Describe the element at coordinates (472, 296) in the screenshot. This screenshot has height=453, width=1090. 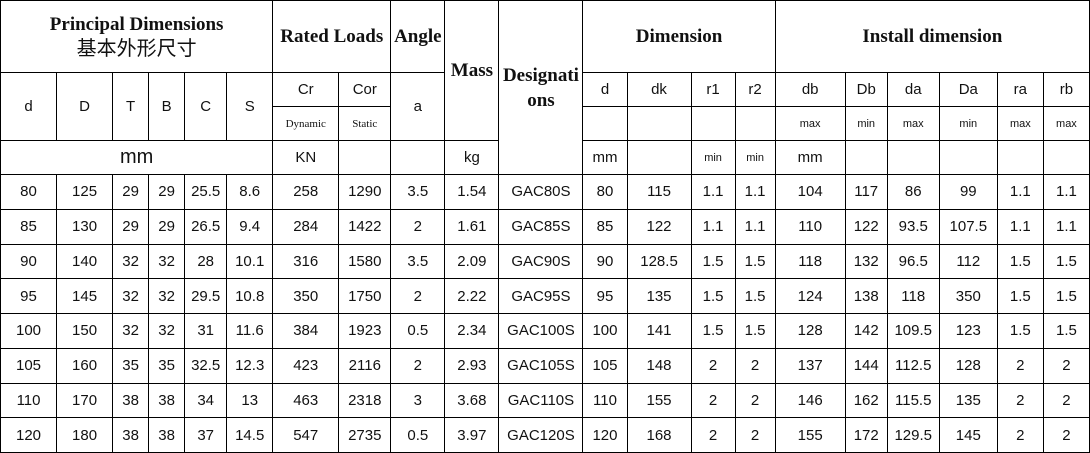
I see `data-cell: 2.22` at that location.